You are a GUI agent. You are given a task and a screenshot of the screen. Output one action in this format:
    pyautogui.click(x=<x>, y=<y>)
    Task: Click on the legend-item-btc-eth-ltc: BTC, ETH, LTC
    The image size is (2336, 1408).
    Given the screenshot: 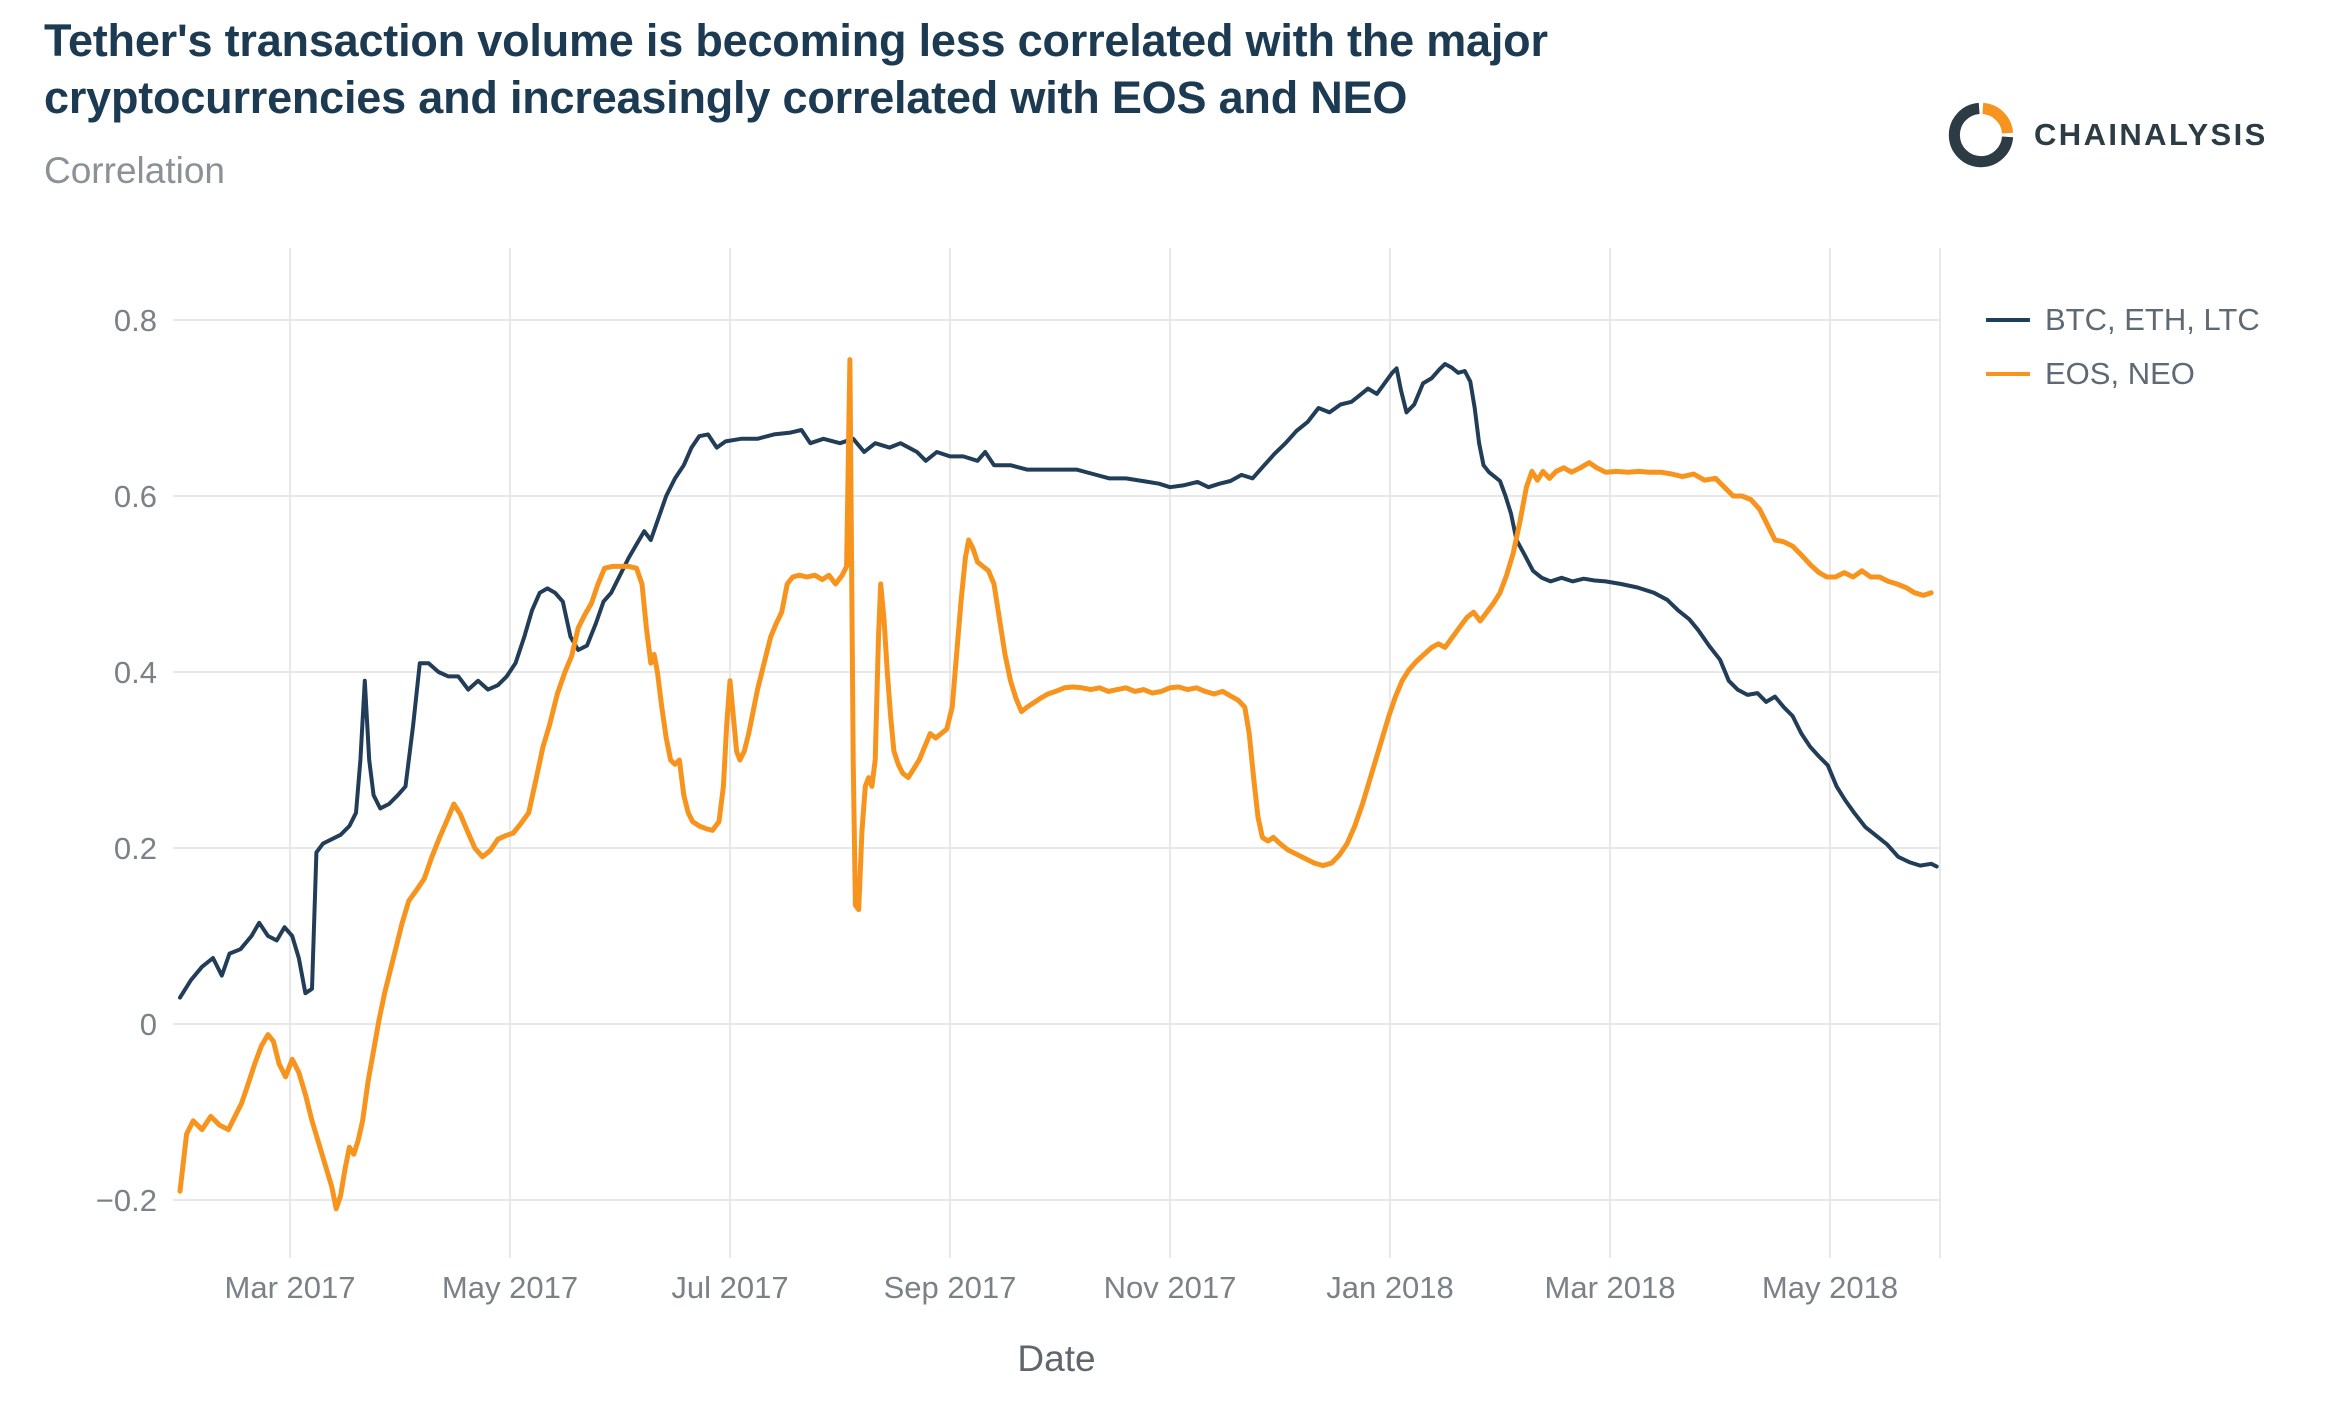 What is the action you would take?
    pyautogui.click(x=2123, y=320)
    